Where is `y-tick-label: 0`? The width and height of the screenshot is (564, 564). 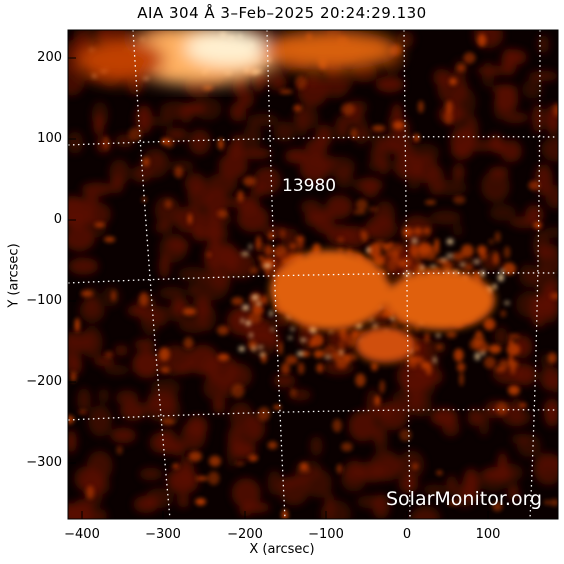 y-tick-label: 0 is located at coordinates (57, 219).